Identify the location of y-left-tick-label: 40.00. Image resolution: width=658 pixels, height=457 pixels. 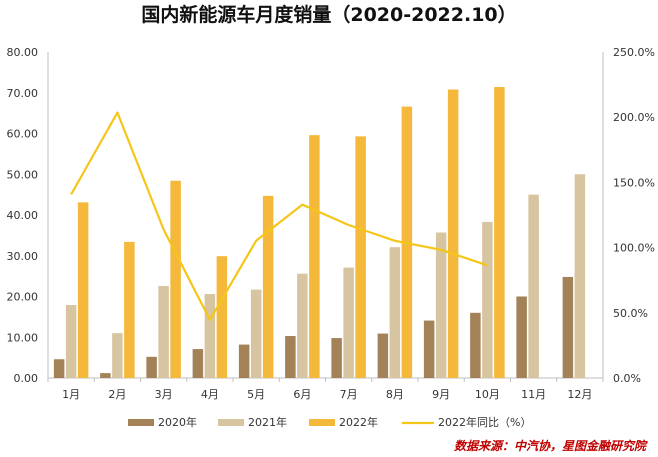
(23, 215).